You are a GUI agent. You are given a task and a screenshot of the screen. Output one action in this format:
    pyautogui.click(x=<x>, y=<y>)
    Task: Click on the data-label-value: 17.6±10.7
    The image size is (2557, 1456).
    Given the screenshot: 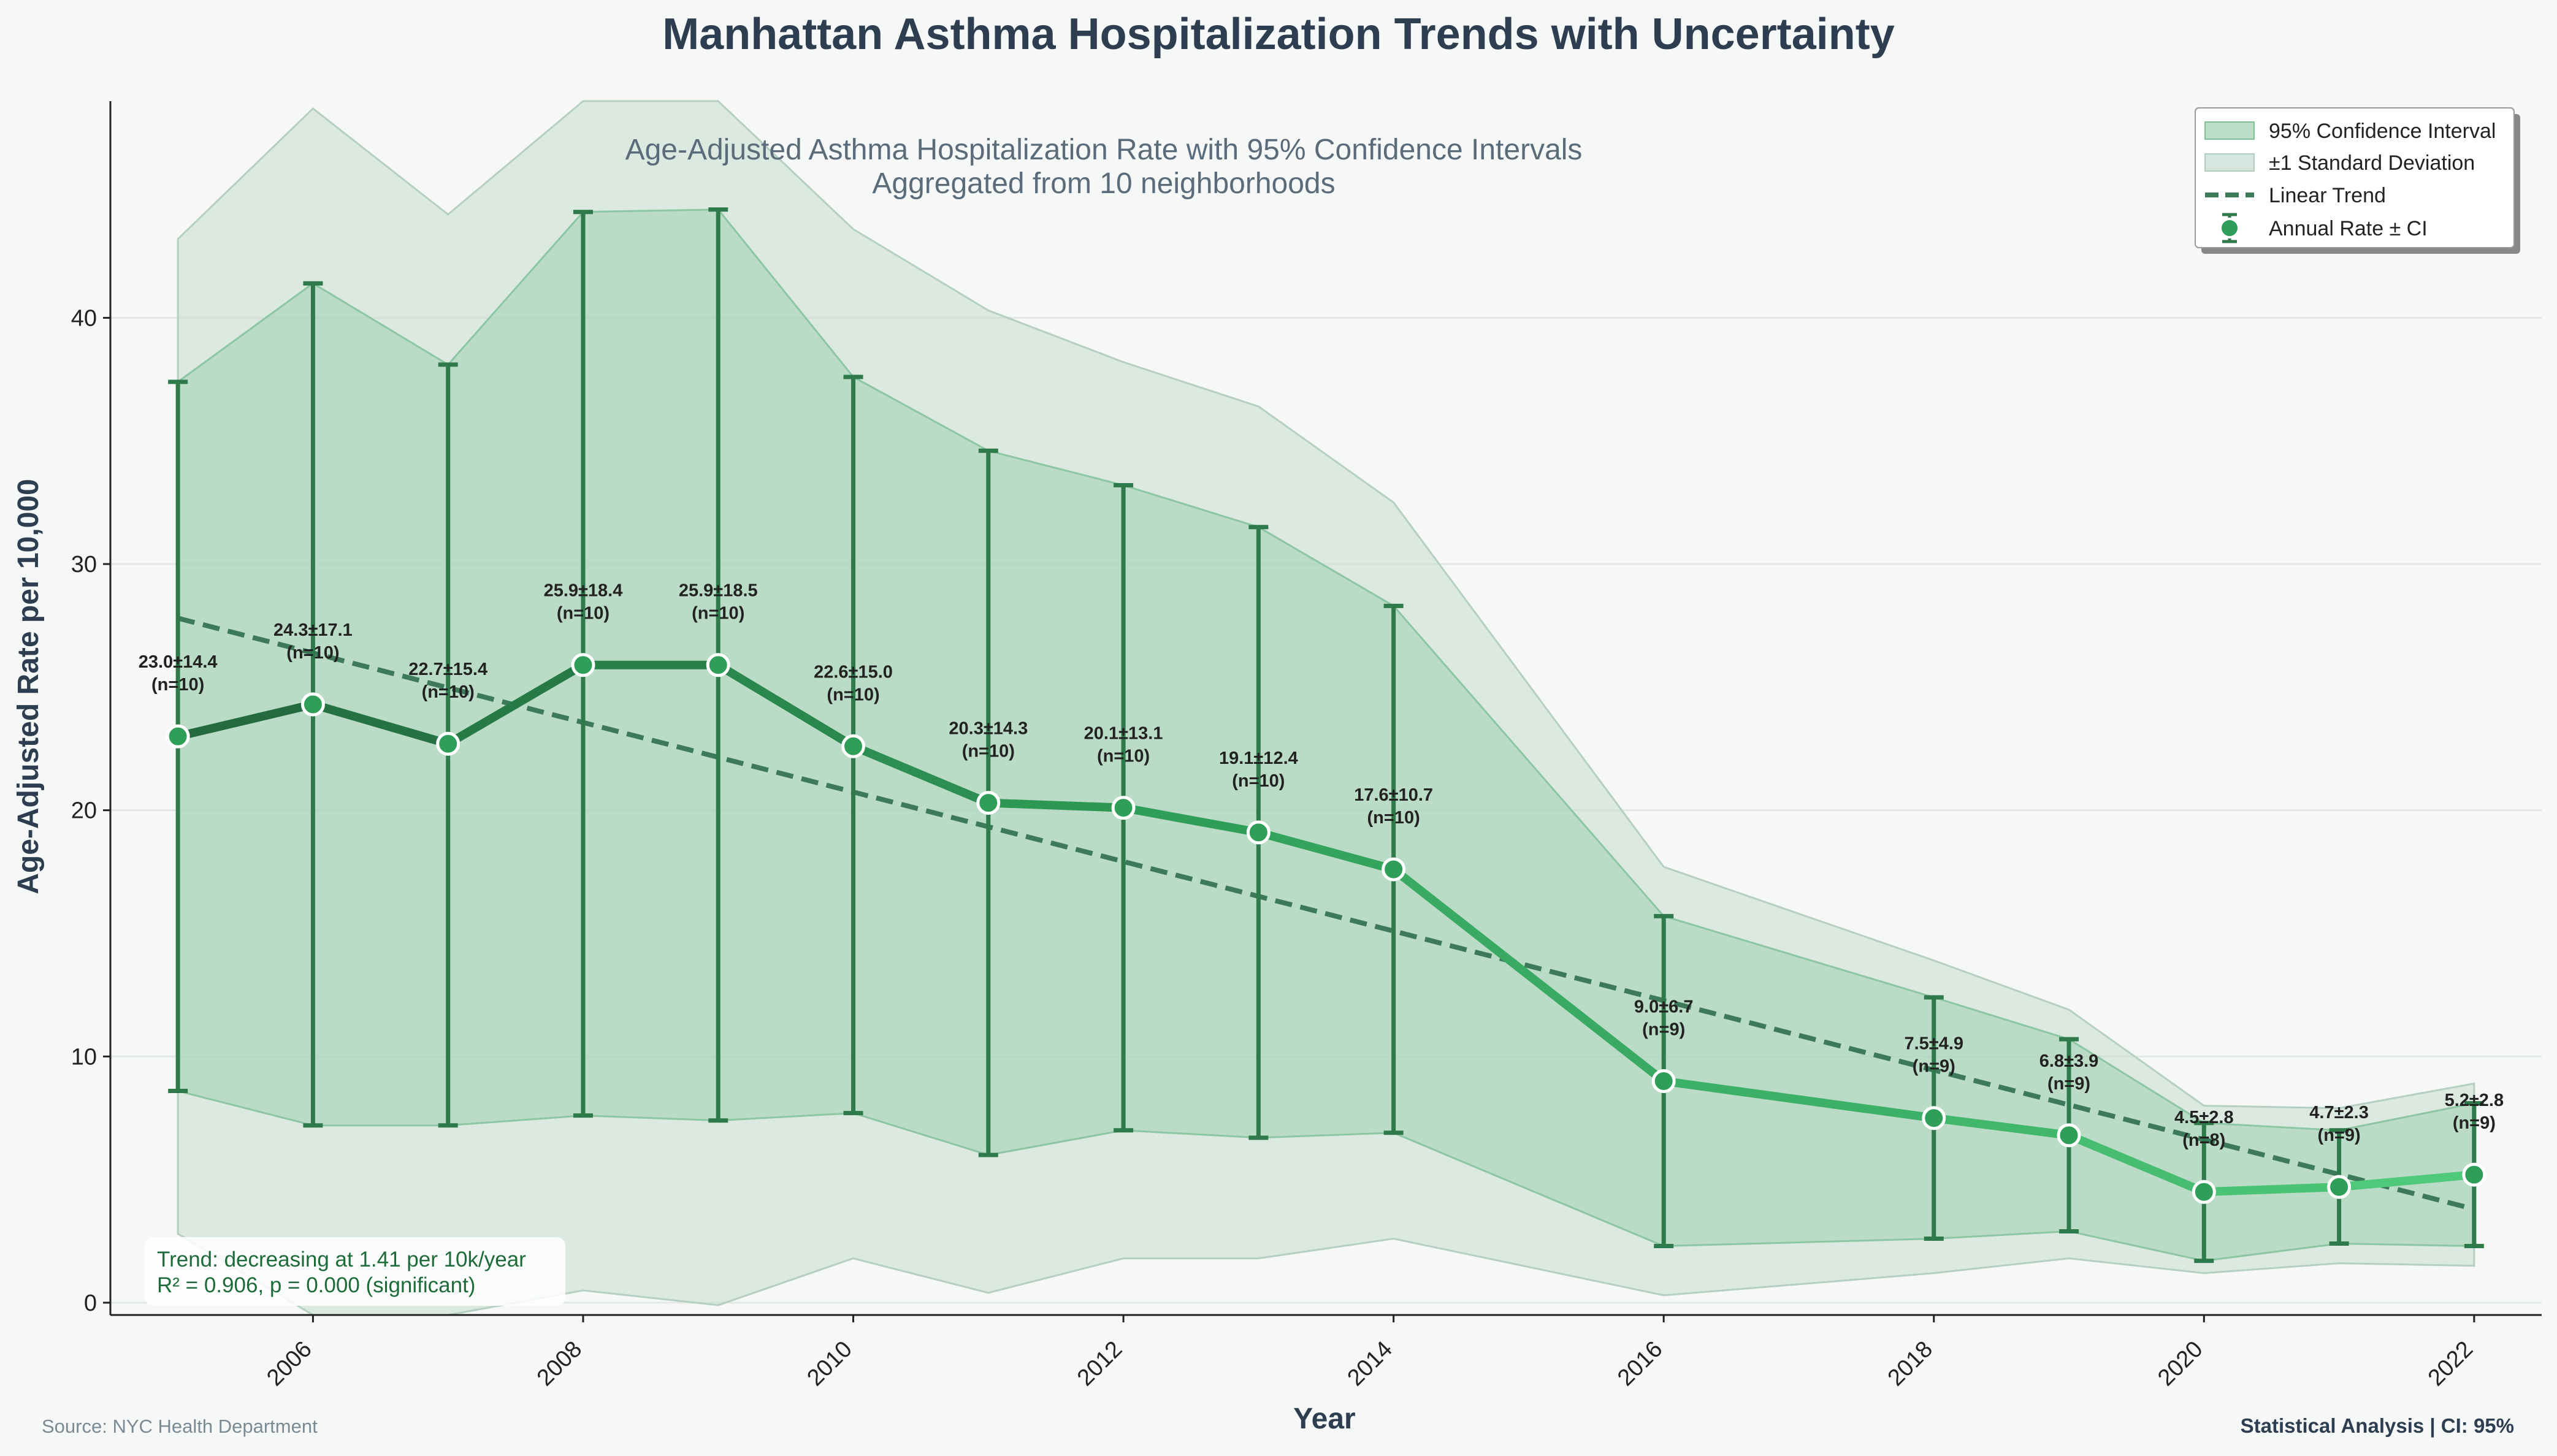 What is the action you would take?
    pyautogui.click(x=1393, y=795)
    